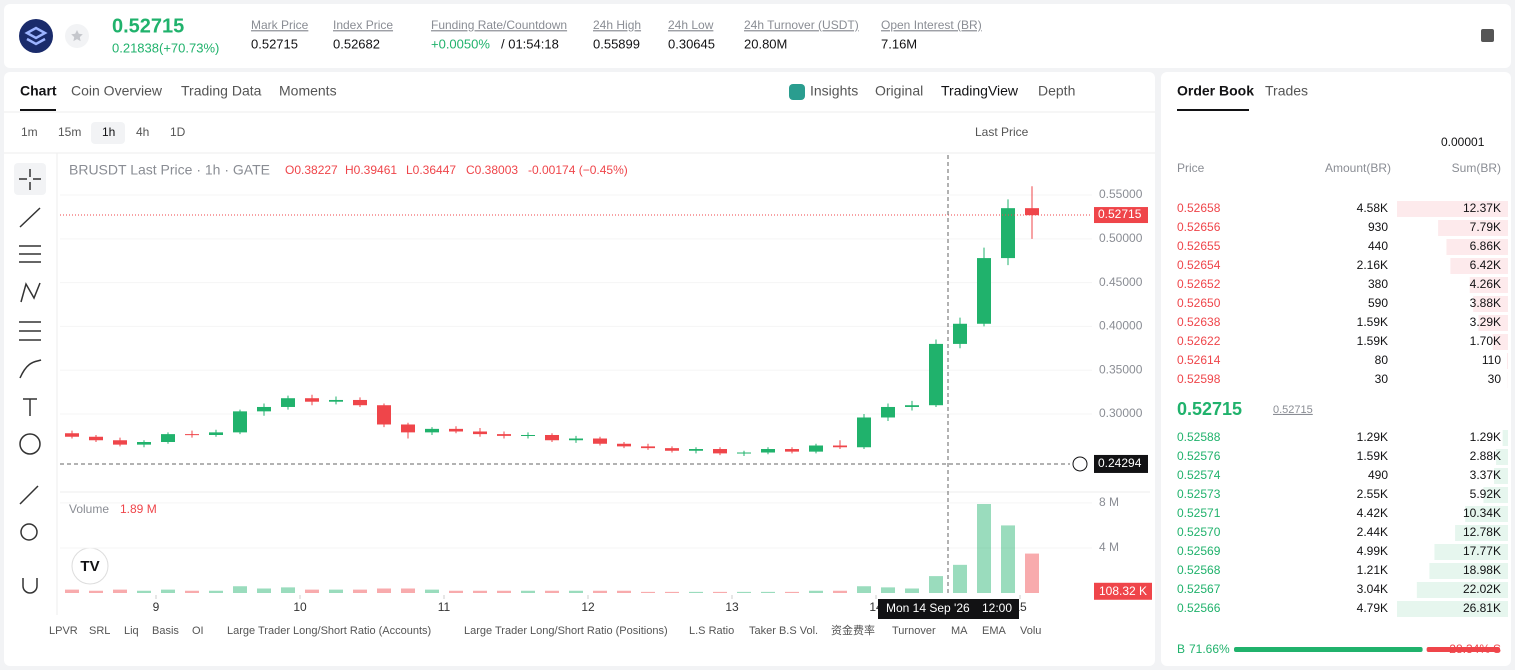 The width and height of the screenshot is (1515, 670). I want to click on book-price: 0.52654, so click(1199, 265).